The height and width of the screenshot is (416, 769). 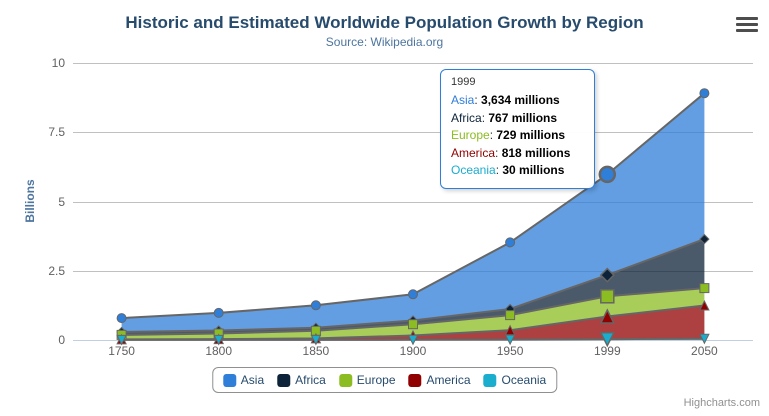 What do you see at coordinates (704, 339) in the screenshot?
I see `marker-oceania-2050` at bounding box center [704, 339].